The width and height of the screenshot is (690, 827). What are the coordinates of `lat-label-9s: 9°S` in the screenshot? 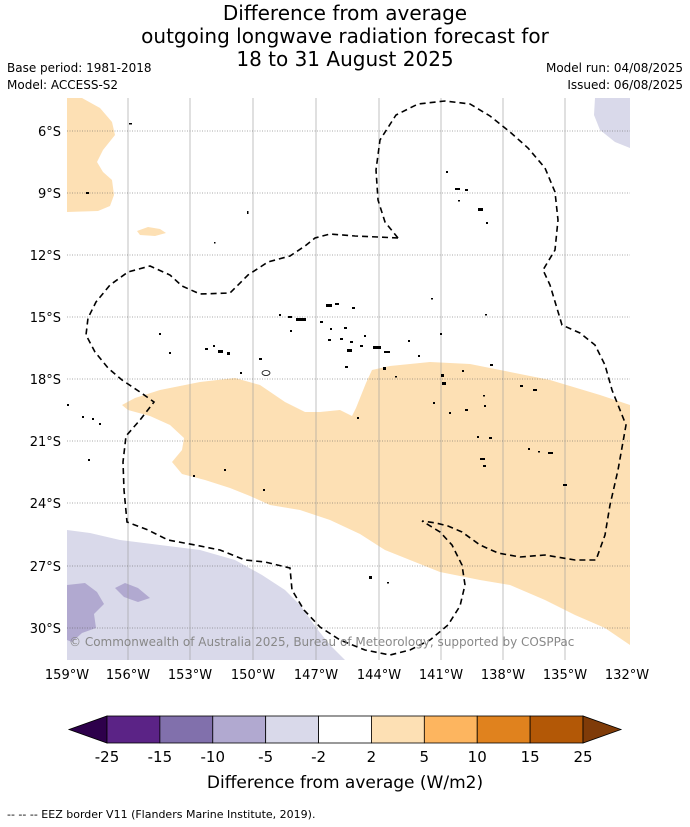 It's located at (49, 194).